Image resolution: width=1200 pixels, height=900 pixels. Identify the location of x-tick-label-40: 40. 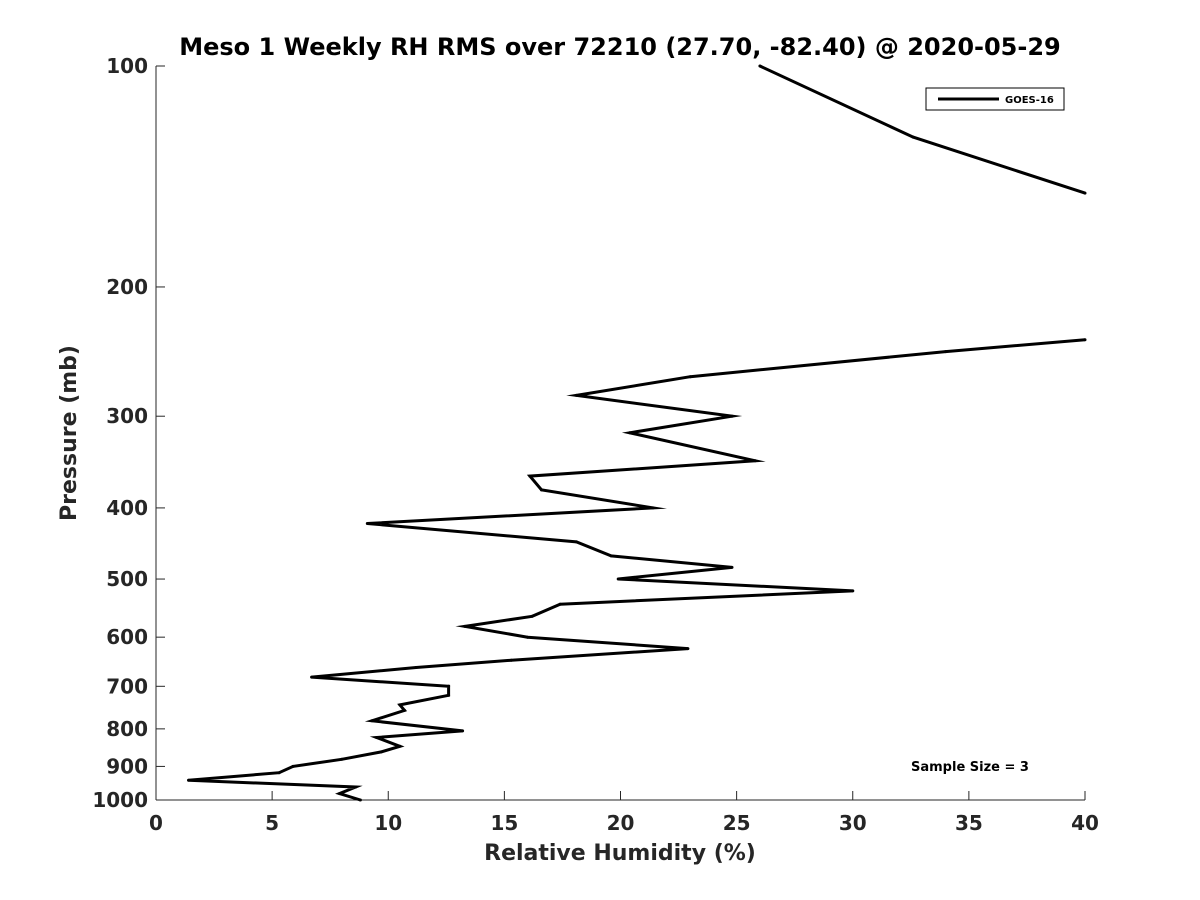
(1085, 823).